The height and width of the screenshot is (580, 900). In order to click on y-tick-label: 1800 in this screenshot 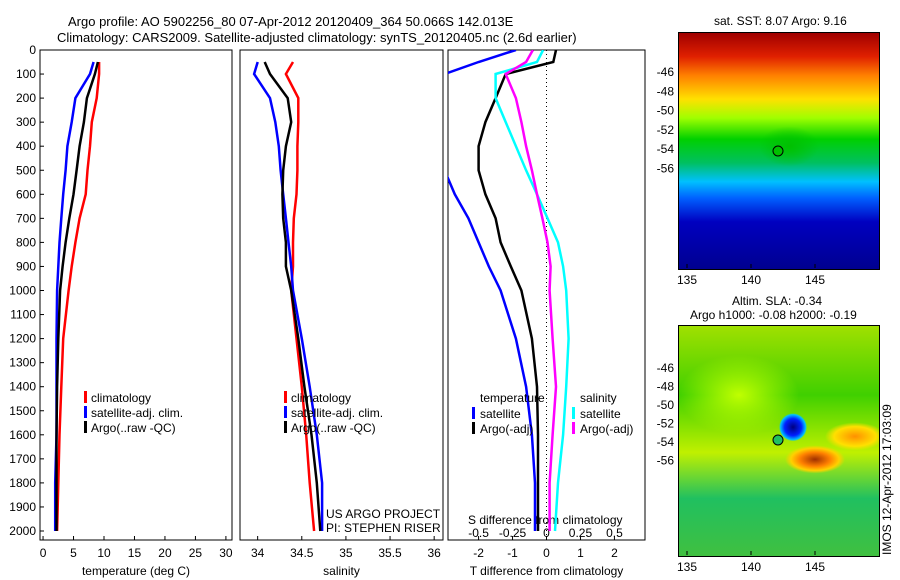, I will do `click(22, 483)`.